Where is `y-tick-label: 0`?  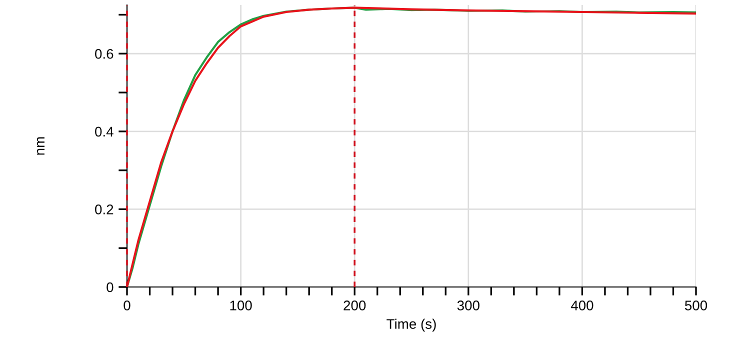
y-tick-label: 0 is located at coordinates (110, 287).